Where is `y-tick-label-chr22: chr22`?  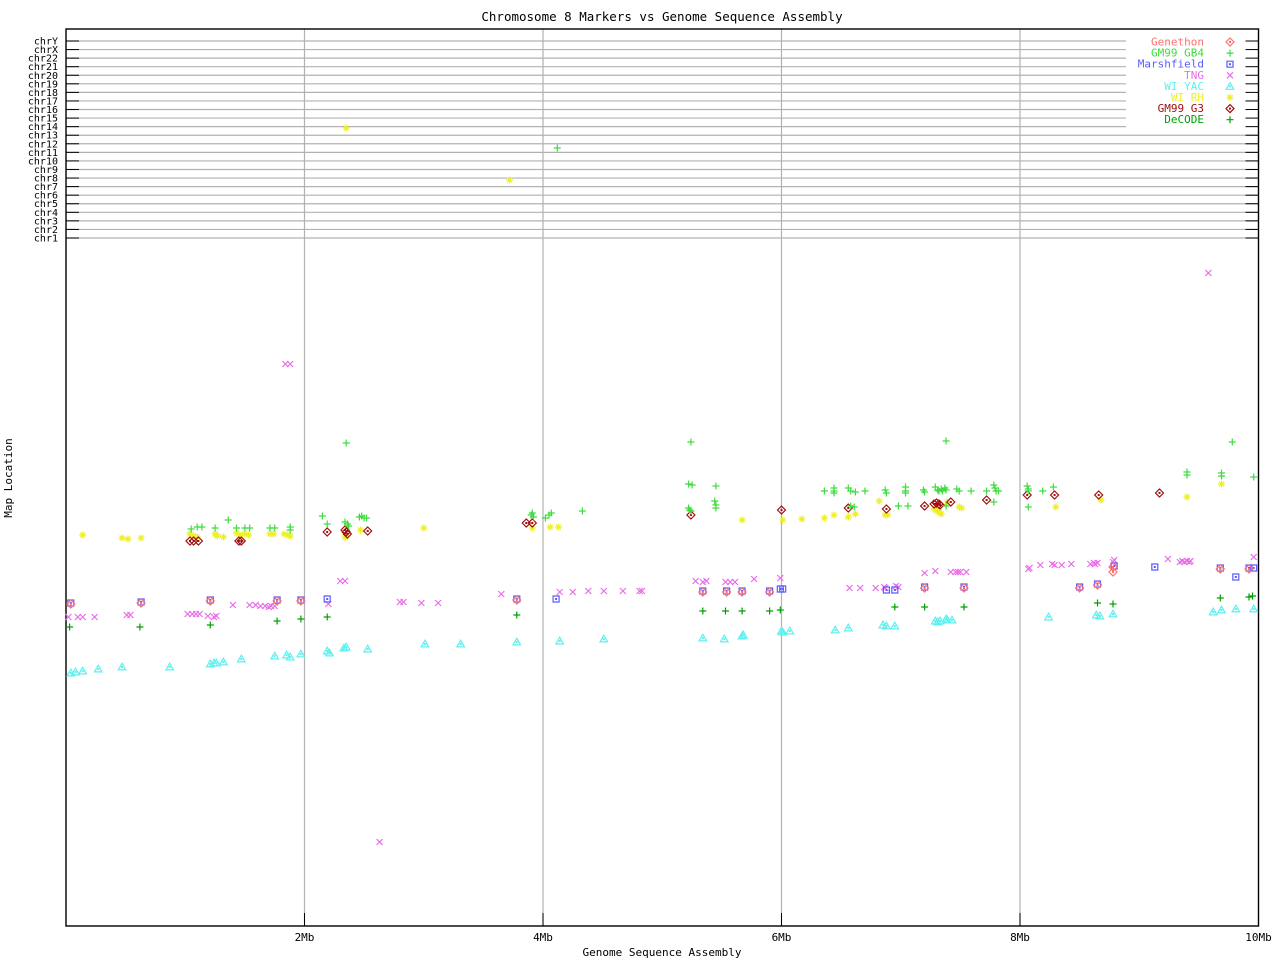
y-tick-label-chr22: chr22 is located at coordinates (43, 59).